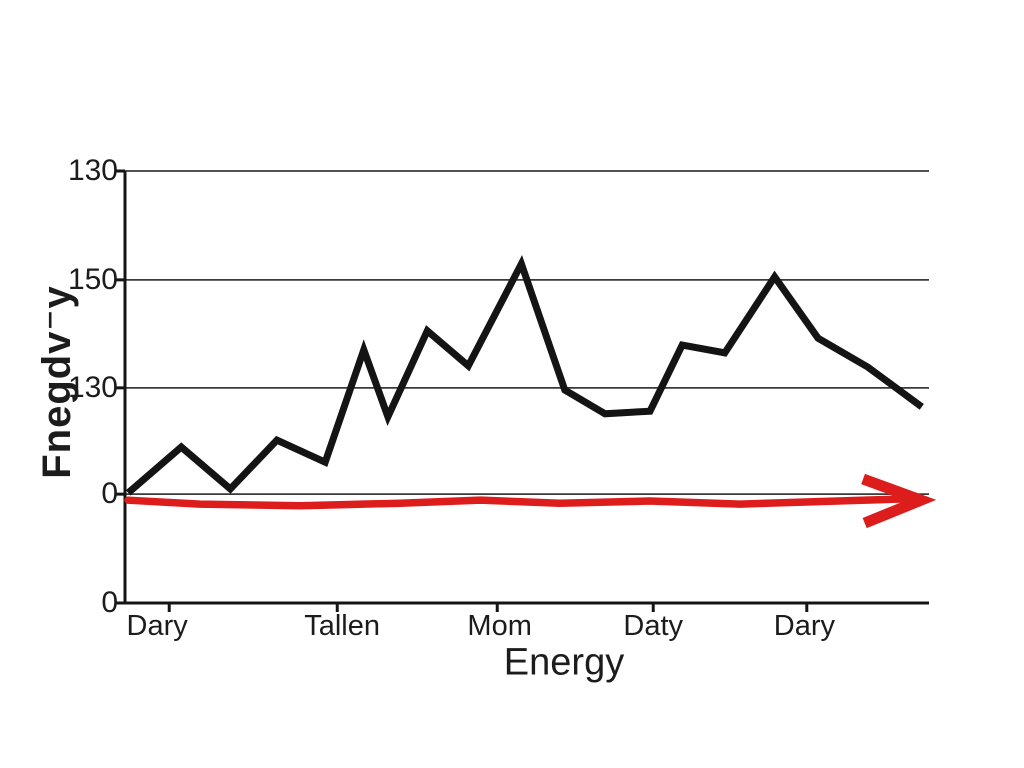 The height and width of the screenshot is (768, 1024). I want to click on trend-arrow-head, so click(899, 501).